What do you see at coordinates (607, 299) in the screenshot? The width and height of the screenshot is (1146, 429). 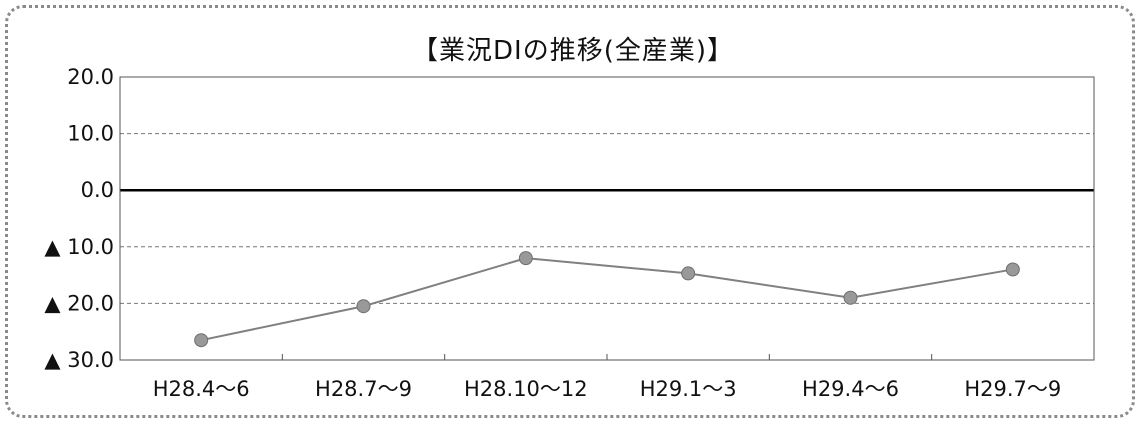 I see `series-line` at bounding box center [607, 299].